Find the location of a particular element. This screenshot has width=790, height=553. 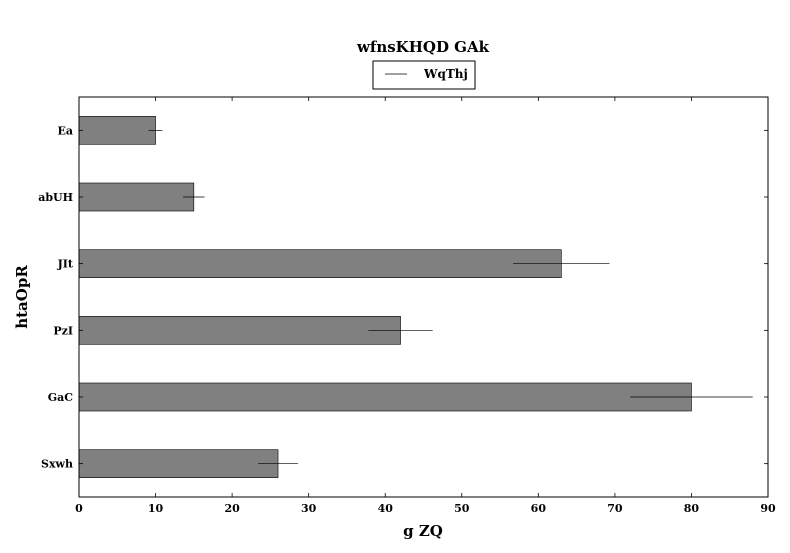

x-tick-label: 0 is located at coordinates (79, 508).